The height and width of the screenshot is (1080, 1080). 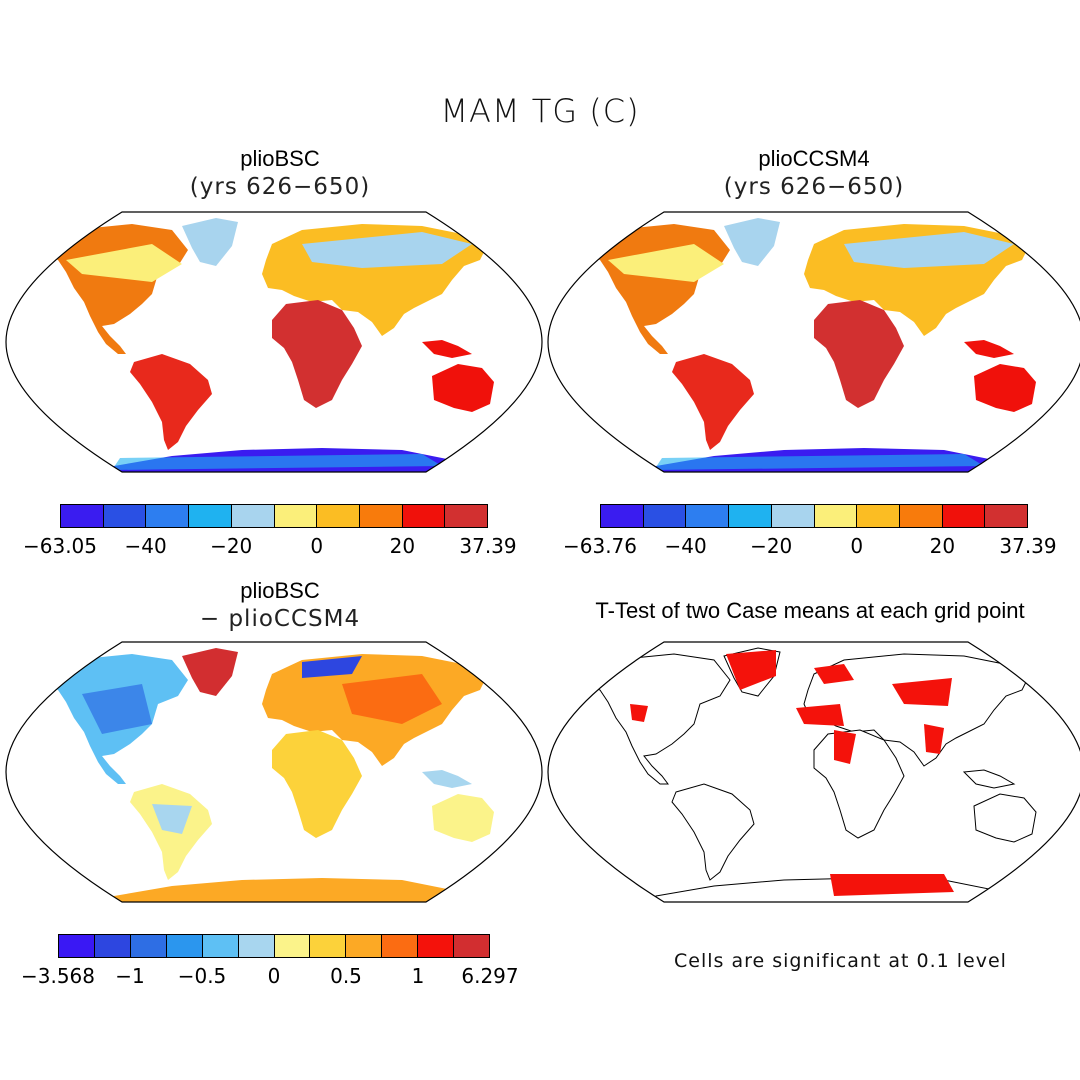 I want to click on panel1-colorbar, so click(x=274, y=516).